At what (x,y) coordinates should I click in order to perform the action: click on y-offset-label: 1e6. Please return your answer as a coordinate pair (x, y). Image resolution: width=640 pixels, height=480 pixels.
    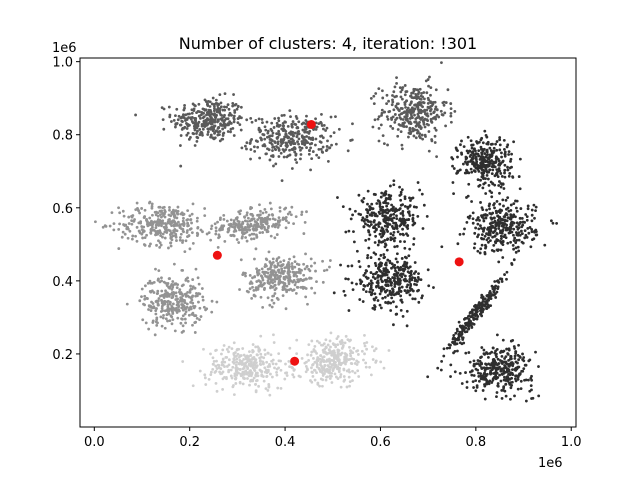
    Looking at the image, I should click on (64, 48).